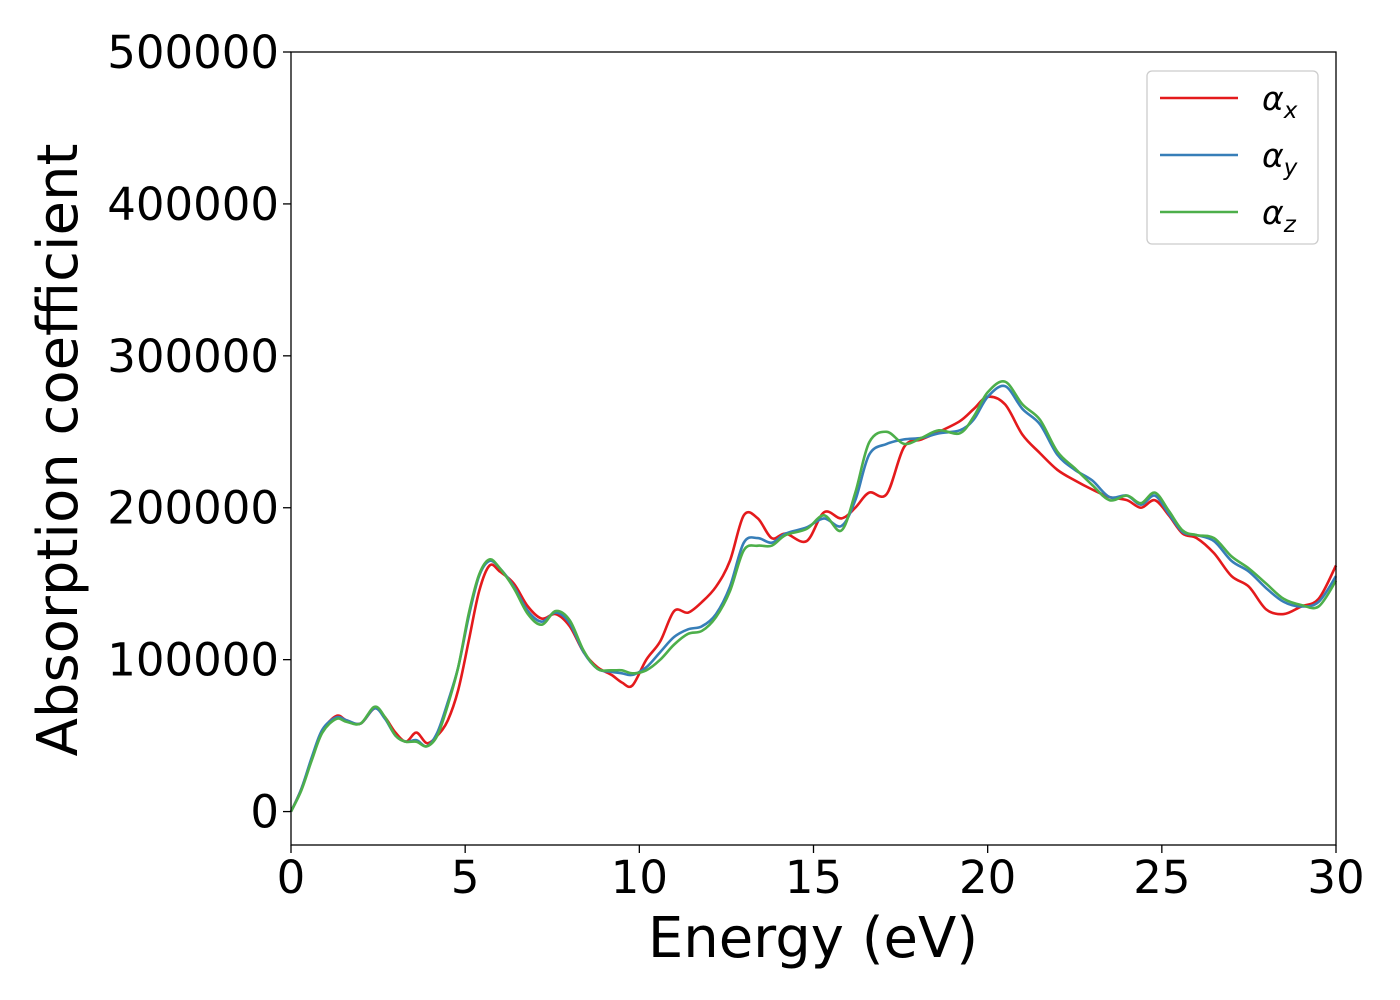 The width and height of the screenshot is (1400, 1000). What do you see at coordinates (193, 508) in the screenshot?
I see `y-tick-label: 200000` at bounding box center [193, 508].